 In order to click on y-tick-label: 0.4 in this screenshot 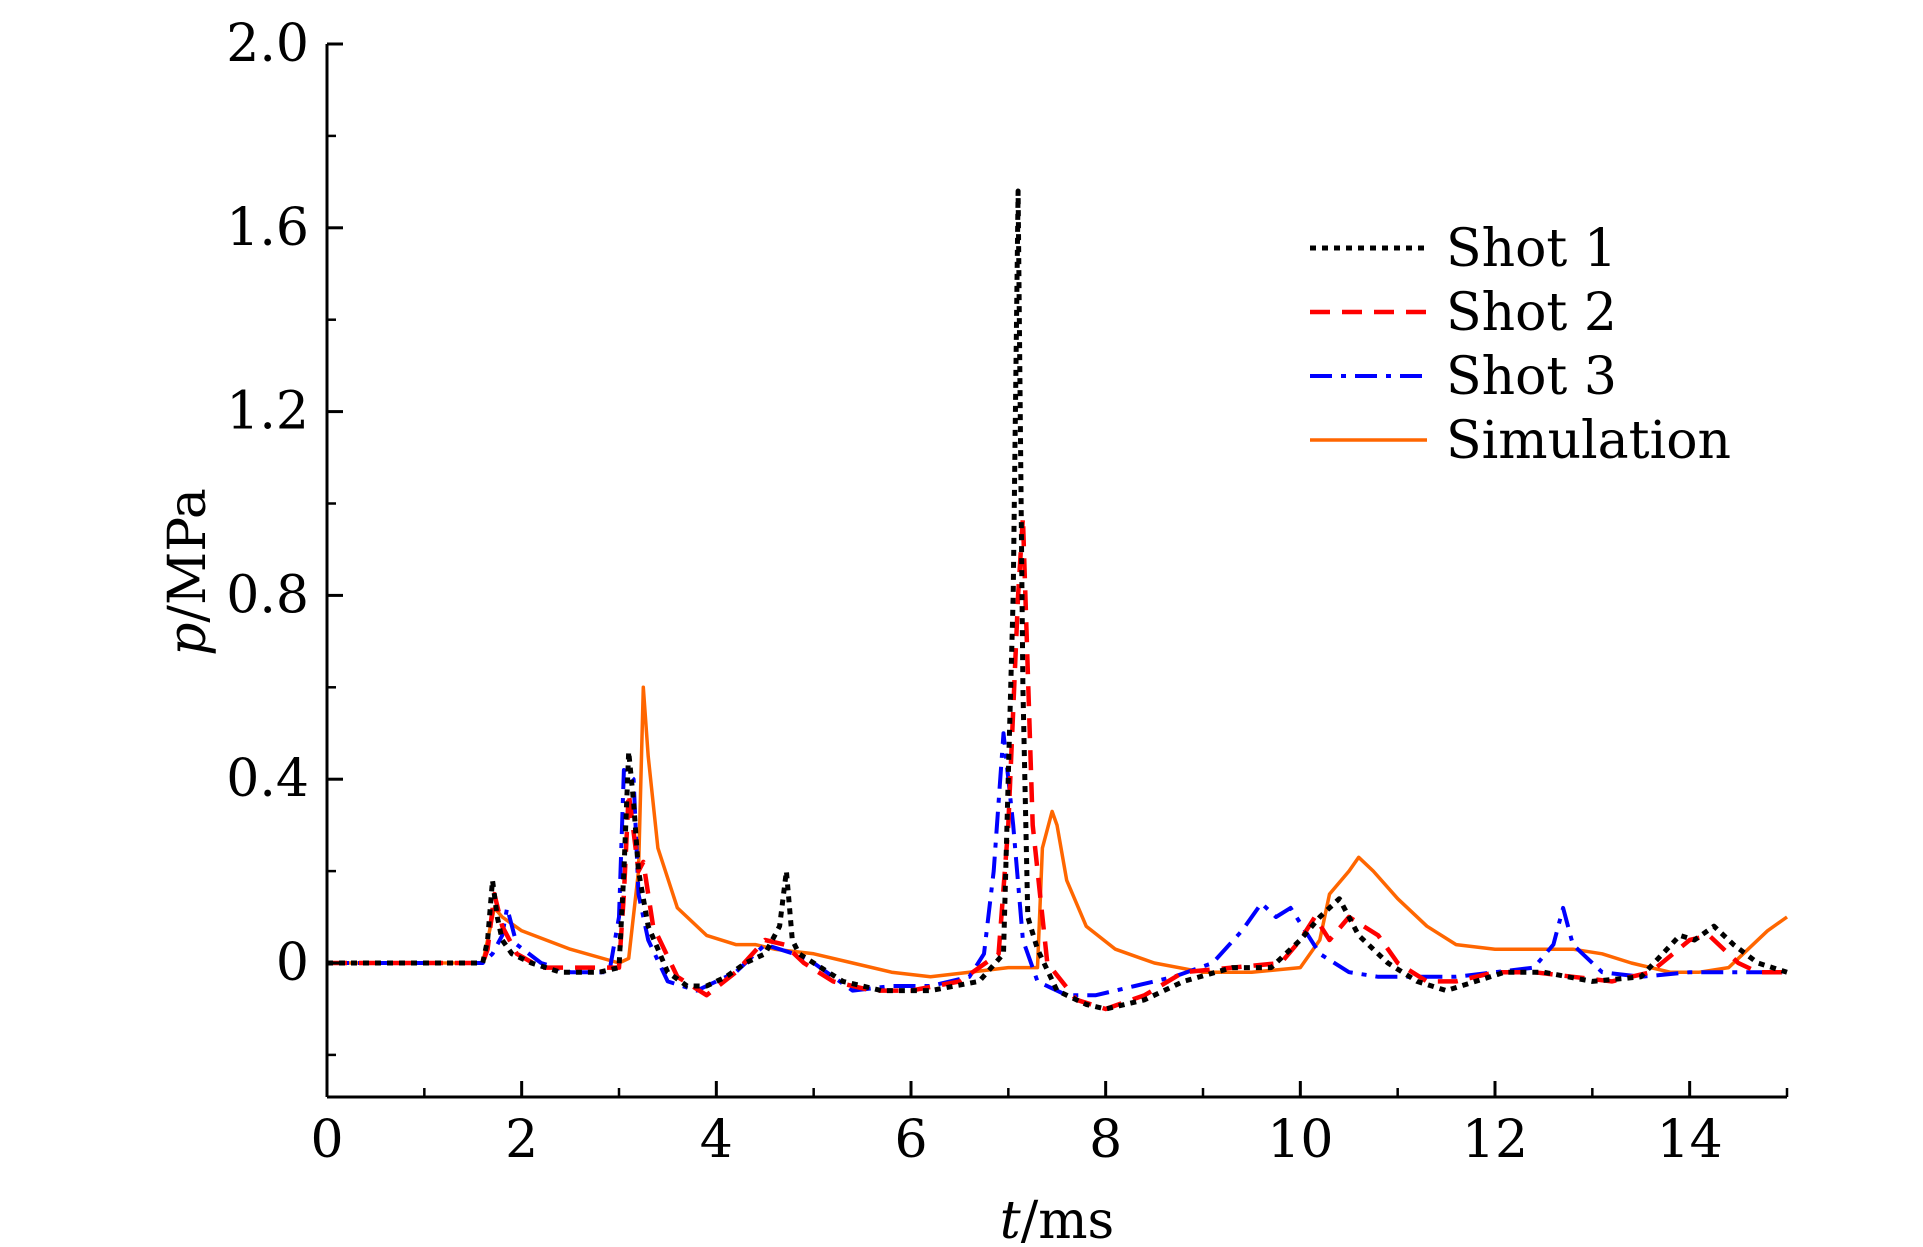, I will do `click(267, 779)`.